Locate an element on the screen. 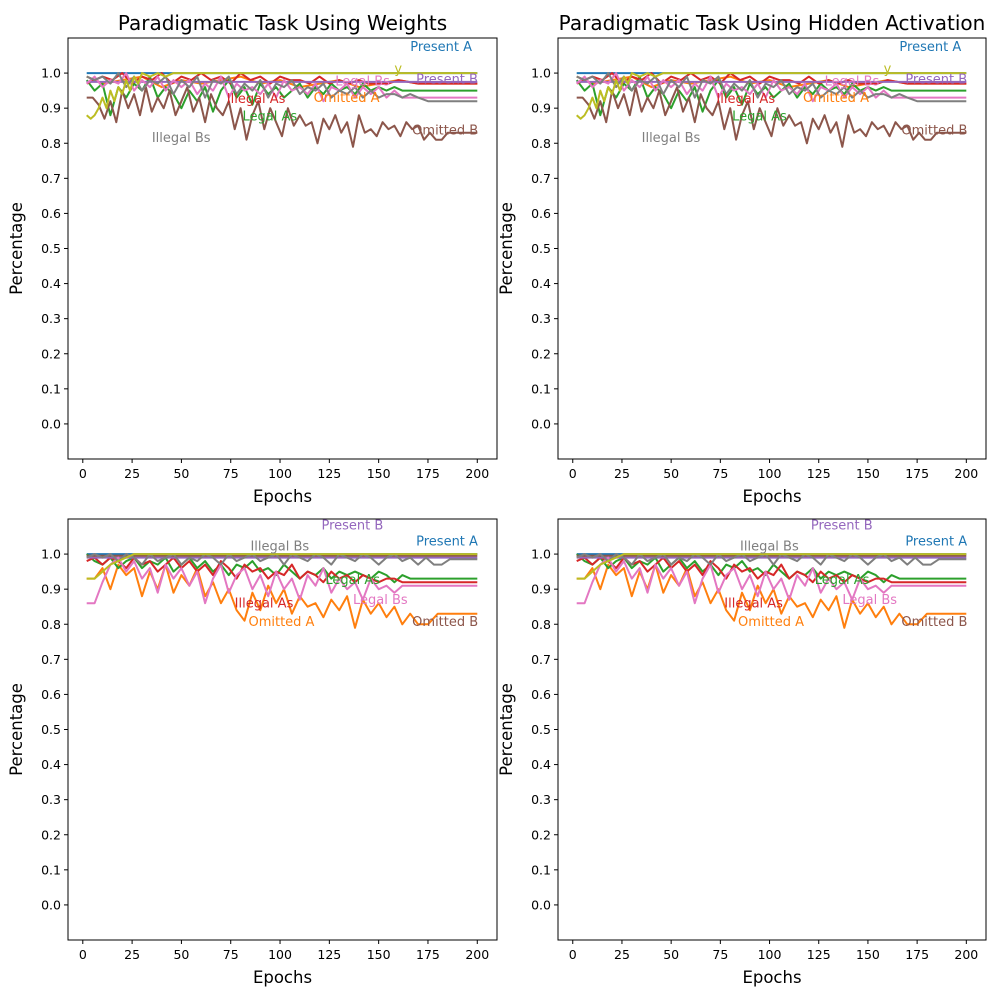 Image resolution: width=1000 pixels, height=1000 pixels. series-line-omitted-b is located at coordinates (771, 117).